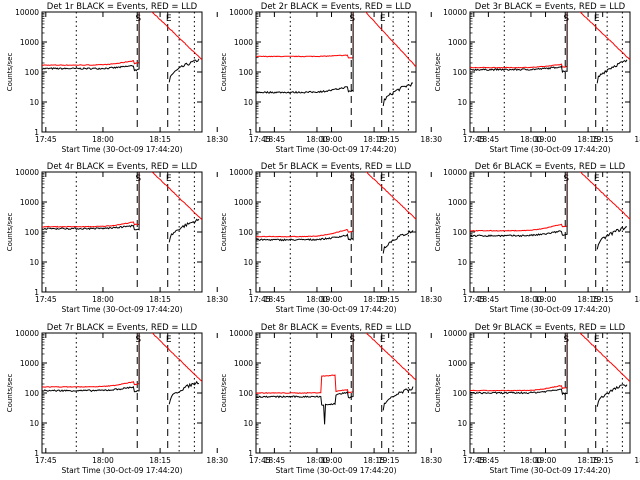  I want to click on panel-title: Det 2r BLACK = Events, RED = LLD, so click(336, 7).